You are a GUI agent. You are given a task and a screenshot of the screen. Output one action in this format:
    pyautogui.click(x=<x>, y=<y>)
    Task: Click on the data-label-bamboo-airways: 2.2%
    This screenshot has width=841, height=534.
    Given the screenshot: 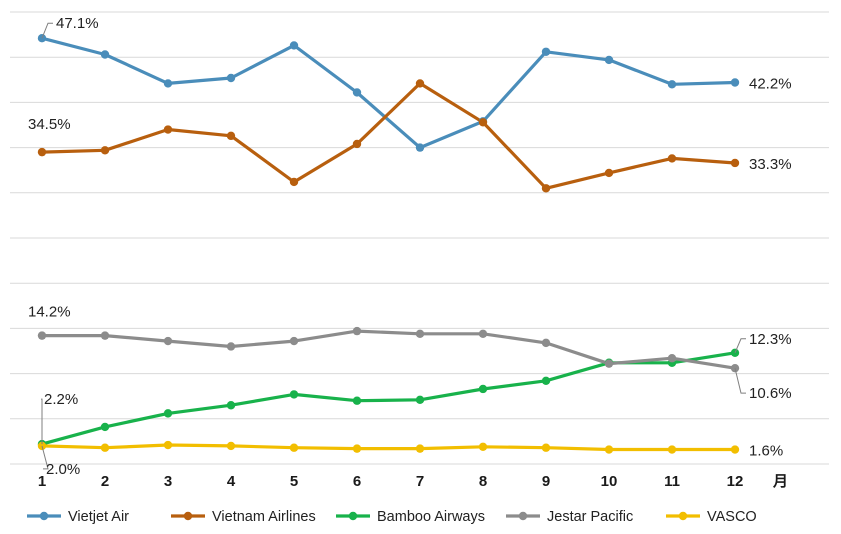 What is the action you would take?
    pyautogui.click(x=61, y=399)
    